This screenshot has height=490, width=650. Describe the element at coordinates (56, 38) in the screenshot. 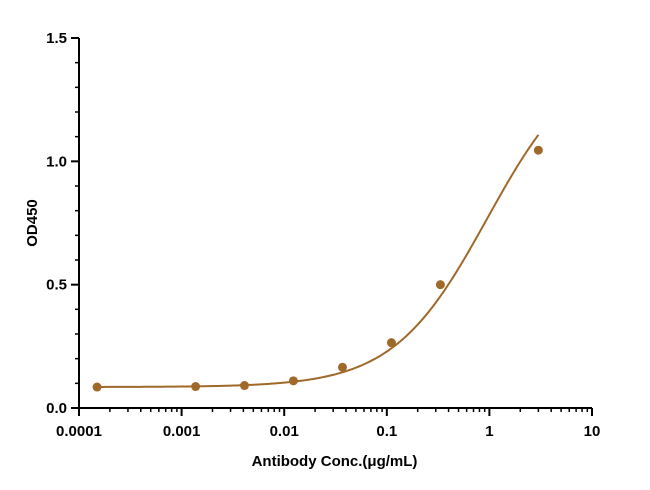

I see `y-tick-label: 1.5` at that location.